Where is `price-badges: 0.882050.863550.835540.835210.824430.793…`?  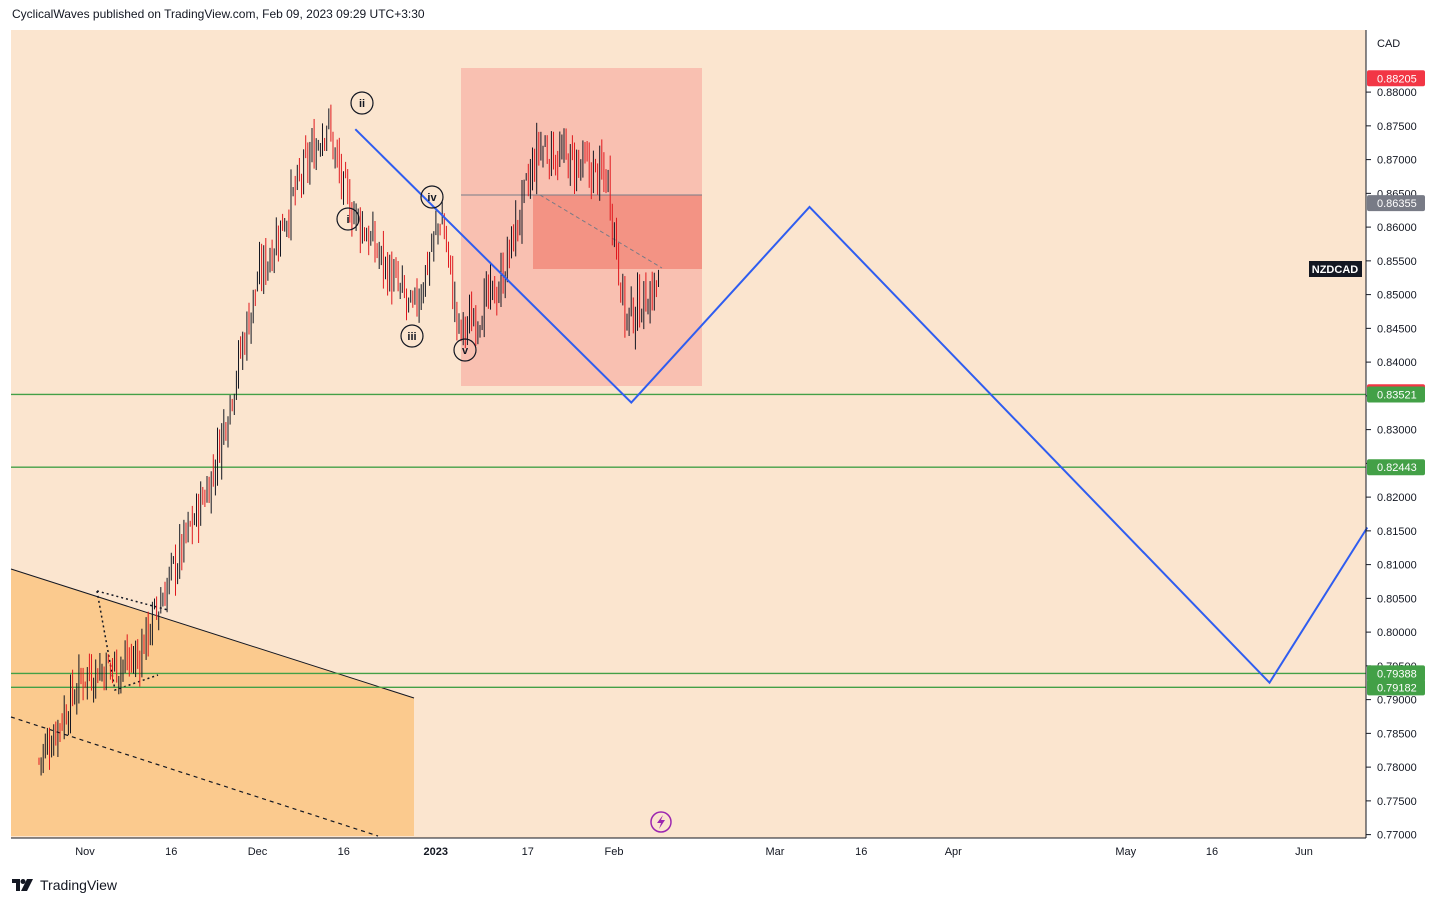 price-badges: 0.882050.863550.835540.835210.824430.793… is located at coordinates (1396, 383).